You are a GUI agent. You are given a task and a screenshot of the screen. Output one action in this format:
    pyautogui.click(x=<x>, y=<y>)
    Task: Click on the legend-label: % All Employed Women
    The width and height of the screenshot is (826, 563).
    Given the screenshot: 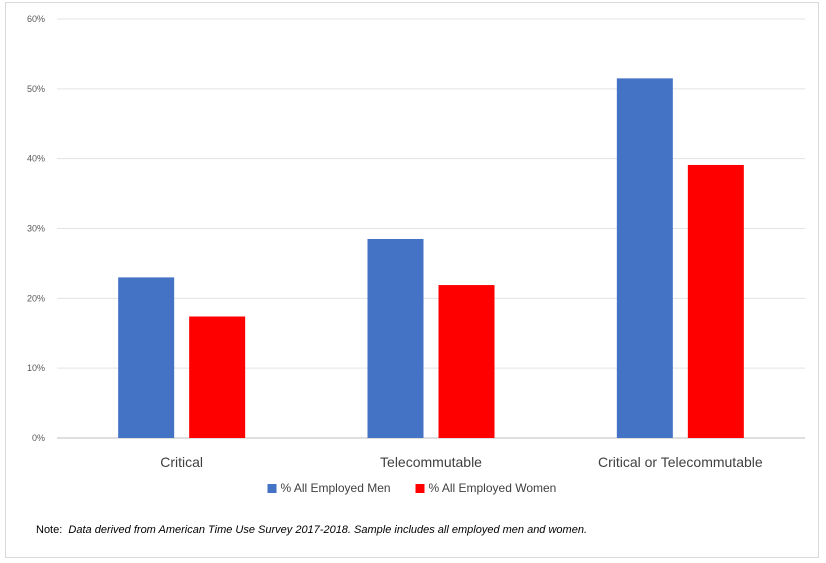 What is the action you would take?
    pyautogui.click(x=493, y=488)
    